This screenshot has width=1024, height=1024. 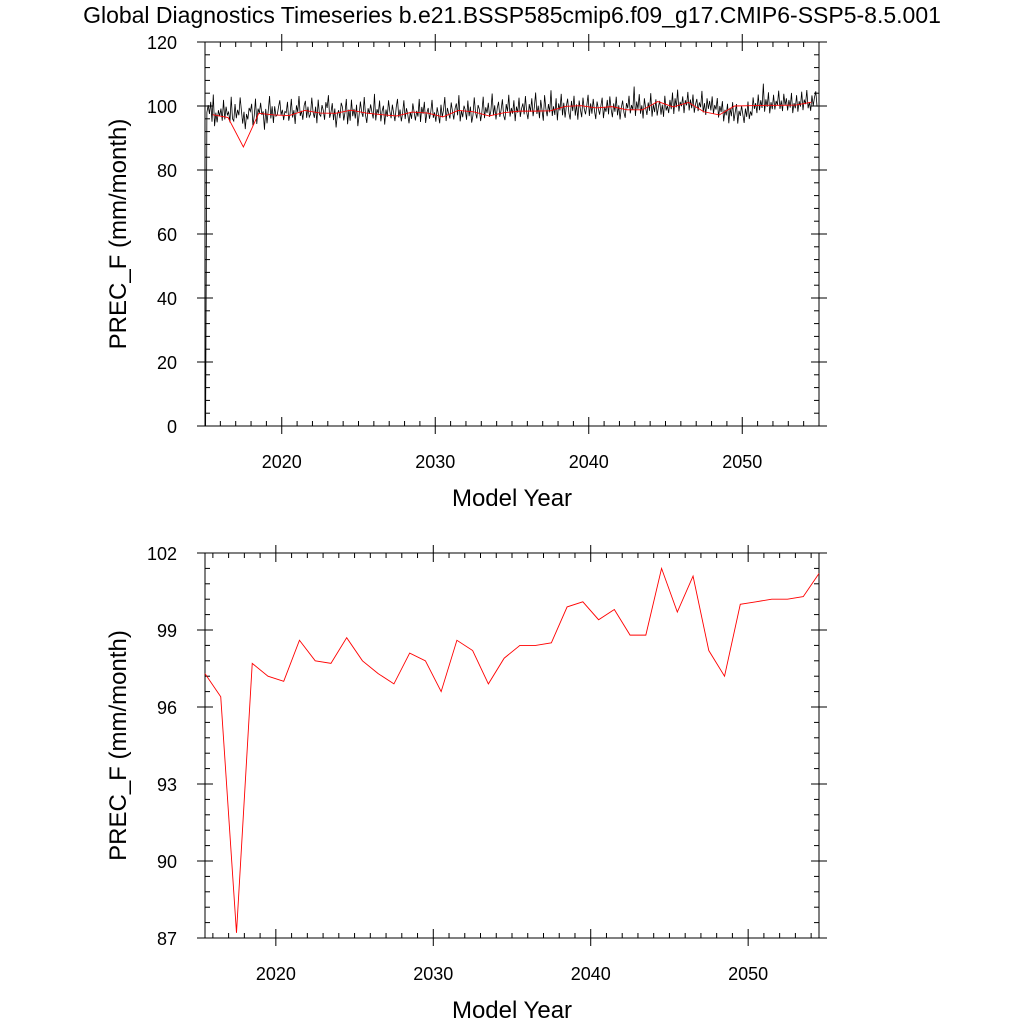 I want to click on y-tick-label: 93, so click(x=167, y=785).